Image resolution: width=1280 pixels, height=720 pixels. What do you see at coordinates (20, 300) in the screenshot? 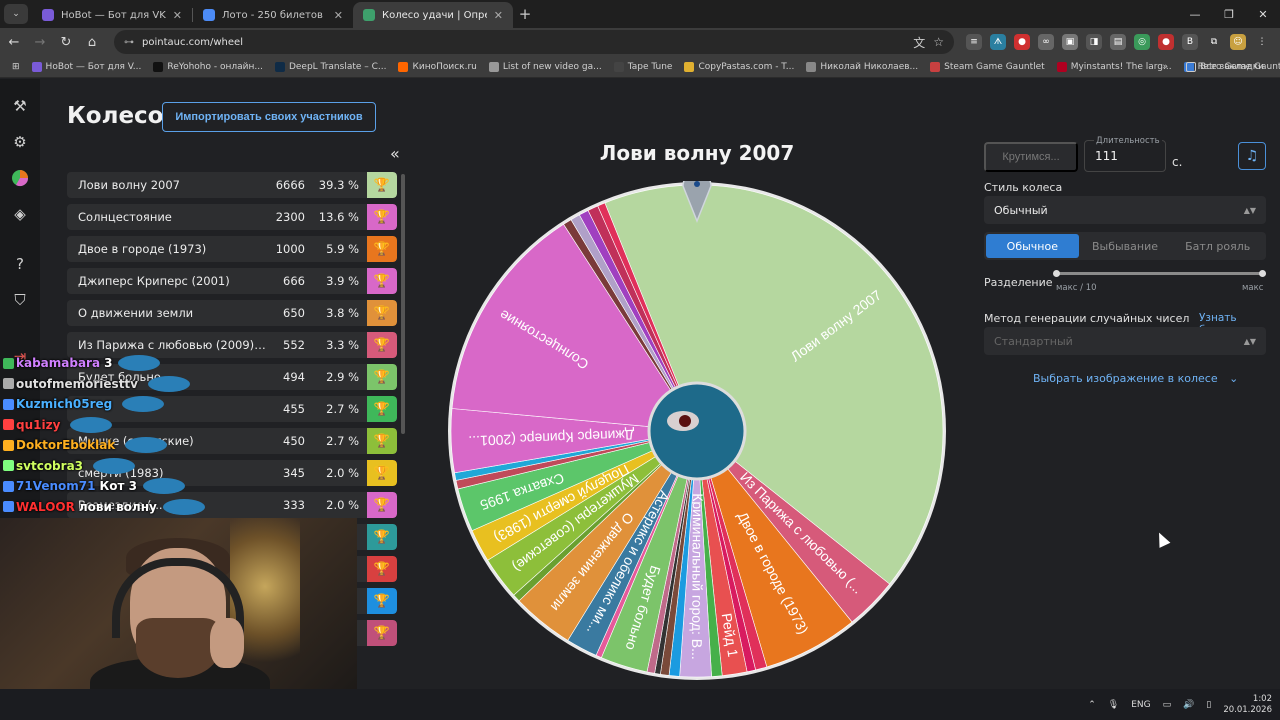
I see `shield-icon: ⛉` at bounding box center [20, 300].